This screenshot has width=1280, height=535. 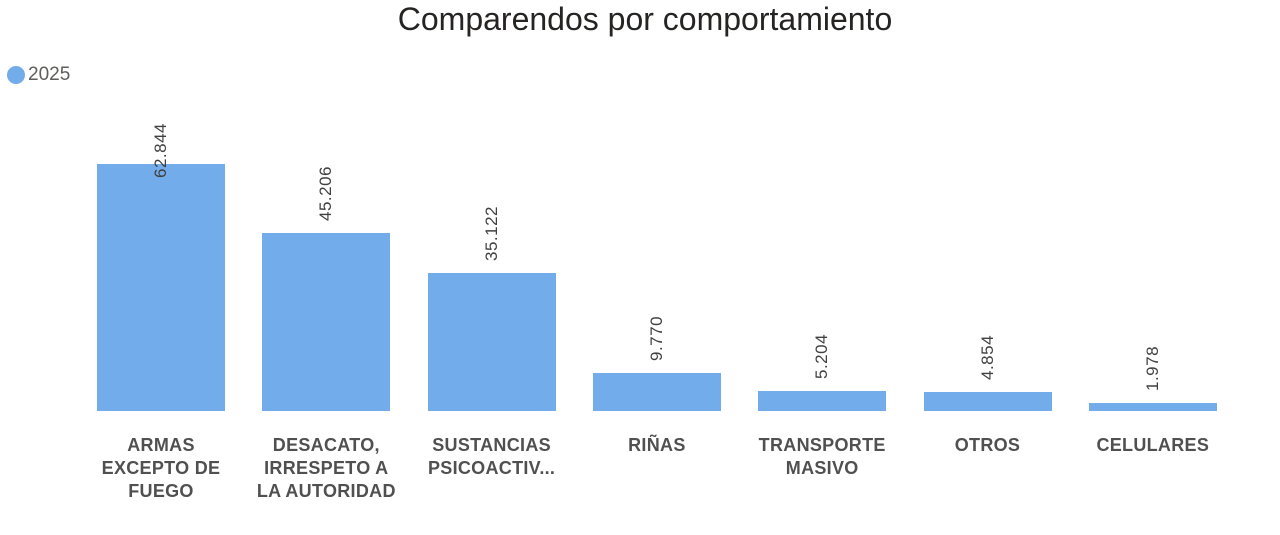 I want to click on data-label: 4.854, so click(x=987, y=357).